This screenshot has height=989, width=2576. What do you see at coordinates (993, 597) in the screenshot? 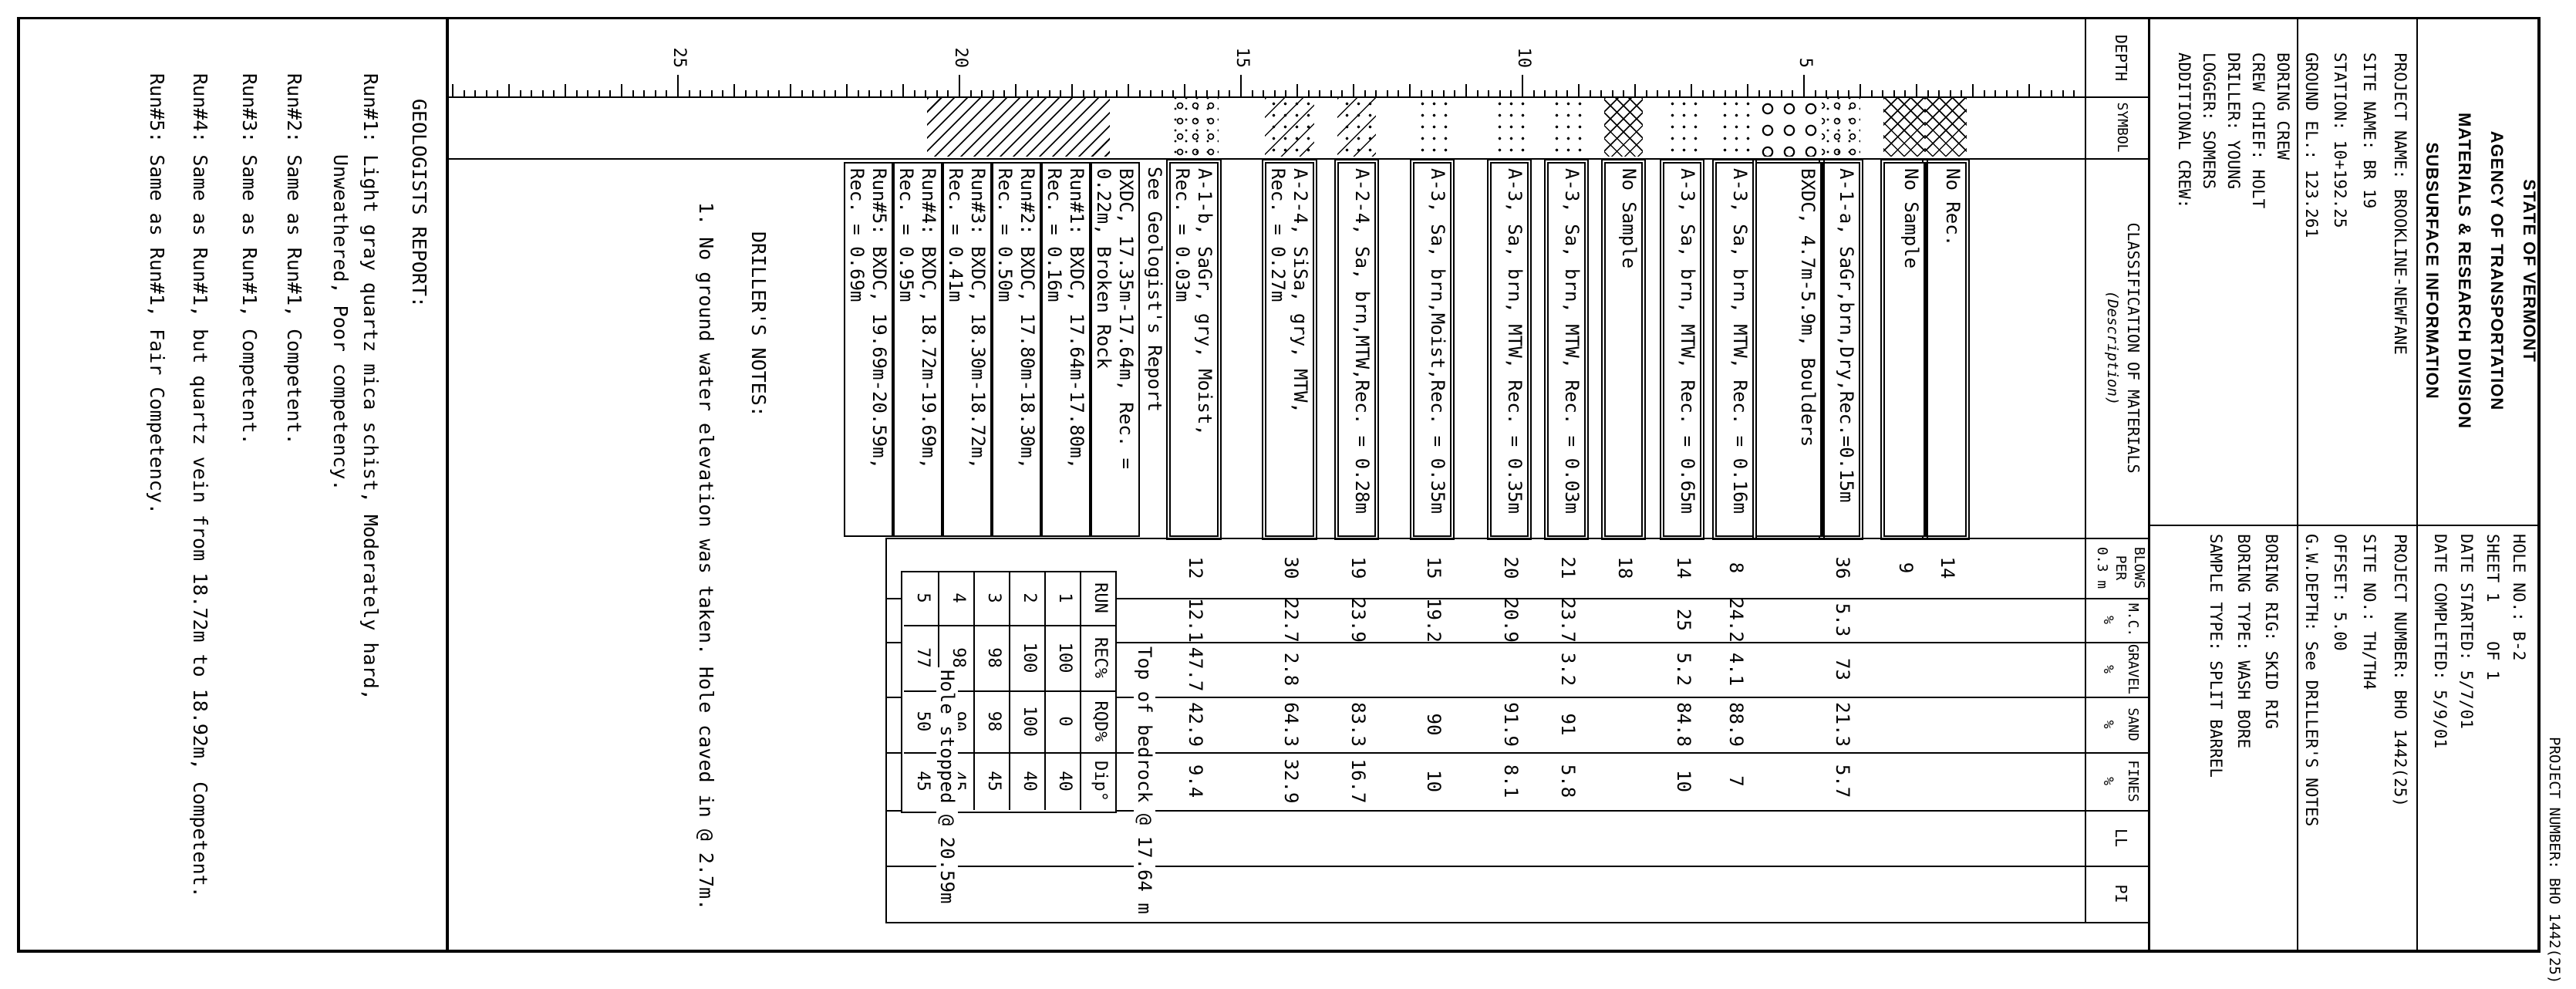
I see `run-number: 3` at bounding box center [993, 597].